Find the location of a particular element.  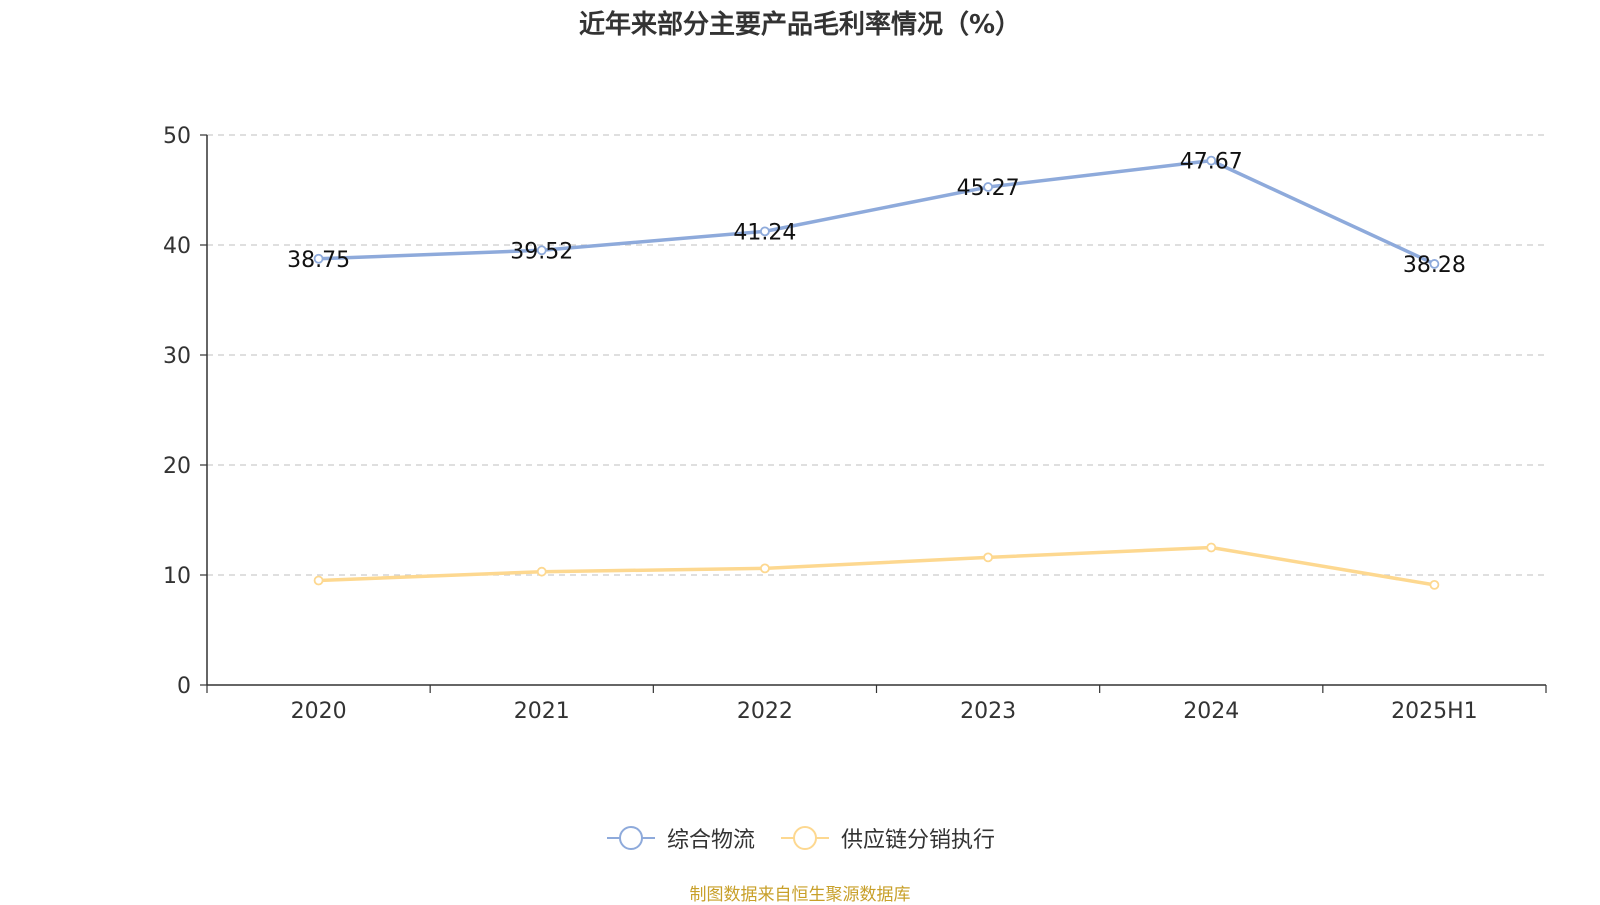

legend-label-series-2: 供应链分销执行 is located at coordinates (918, 840).